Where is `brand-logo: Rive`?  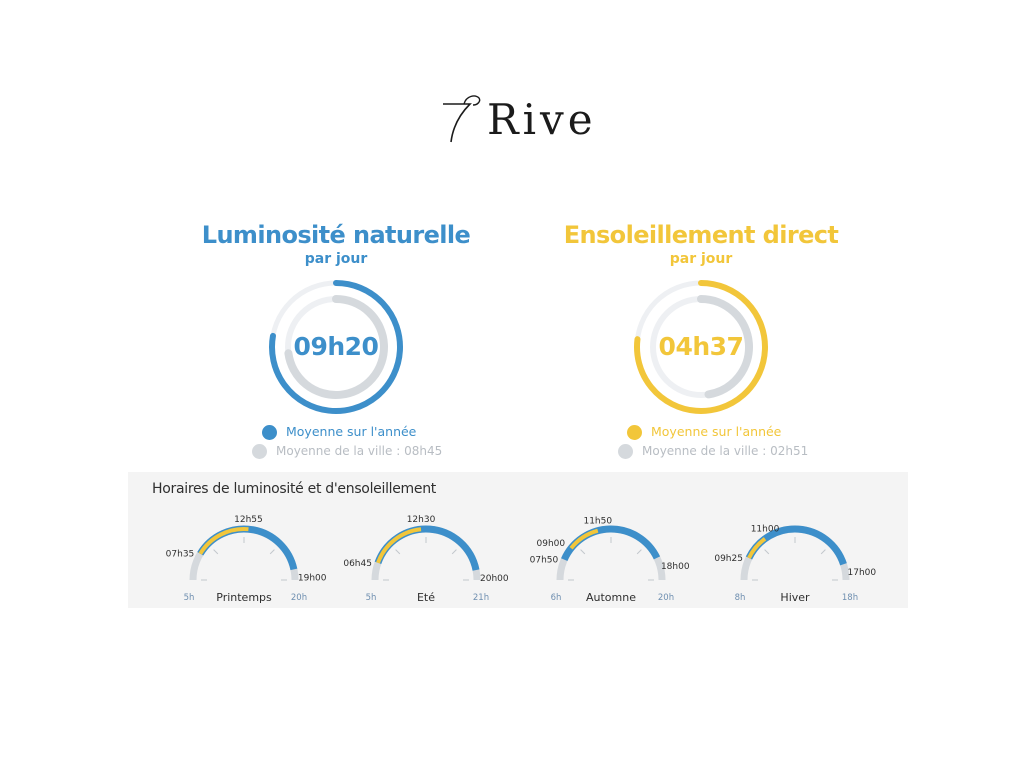 brand-logo: Rive is located at coordinates (520, 120).